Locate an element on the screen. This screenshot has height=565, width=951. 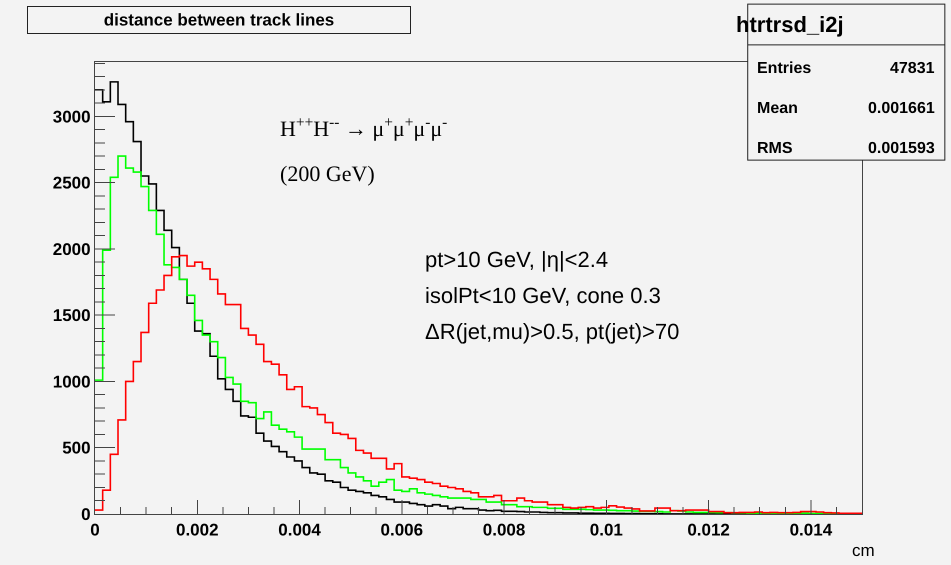
x-tick-label: 0.006 is located at coordinates (402, 530).